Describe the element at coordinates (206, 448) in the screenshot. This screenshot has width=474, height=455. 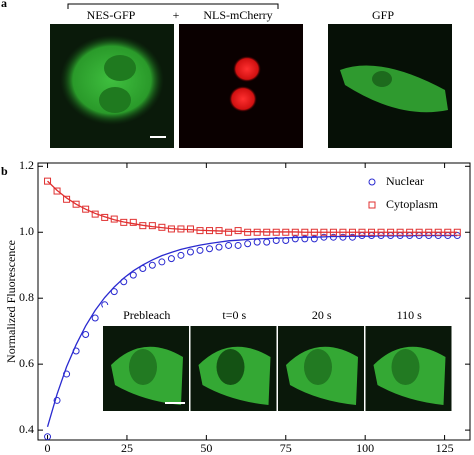
I see `x-tick-label: 50` at that location.